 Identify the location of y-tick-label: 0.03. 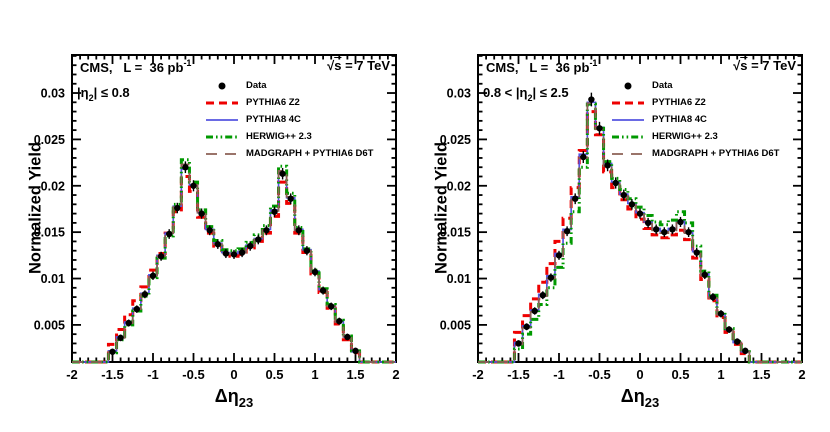
(53, 94).